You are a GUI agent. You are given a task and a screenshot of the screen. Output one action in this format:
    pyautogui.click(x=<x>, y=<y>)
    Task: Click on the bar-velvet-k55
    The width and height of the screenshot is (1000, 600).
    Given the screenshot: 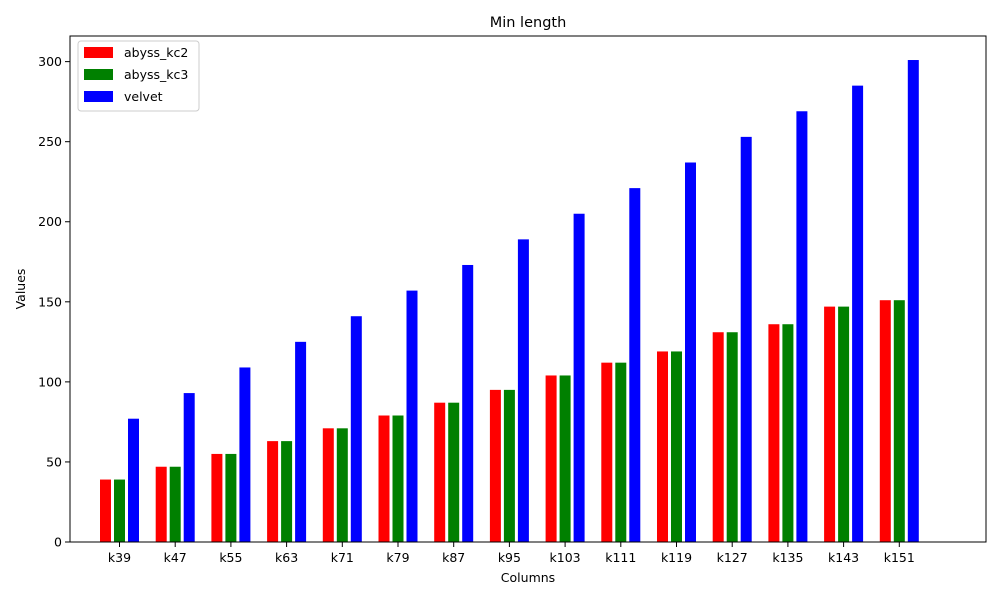 What is the action you would take?
    pyautogui.click(x=245, y=454)
    